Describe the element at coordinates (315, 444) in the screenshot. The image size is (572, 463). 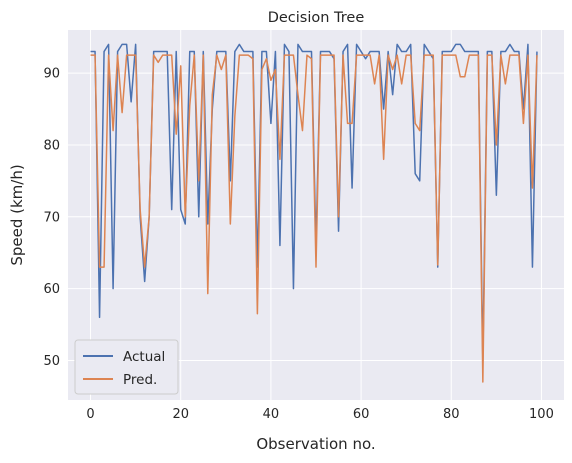
I see `x-axis-label: Observation no.` at that location.